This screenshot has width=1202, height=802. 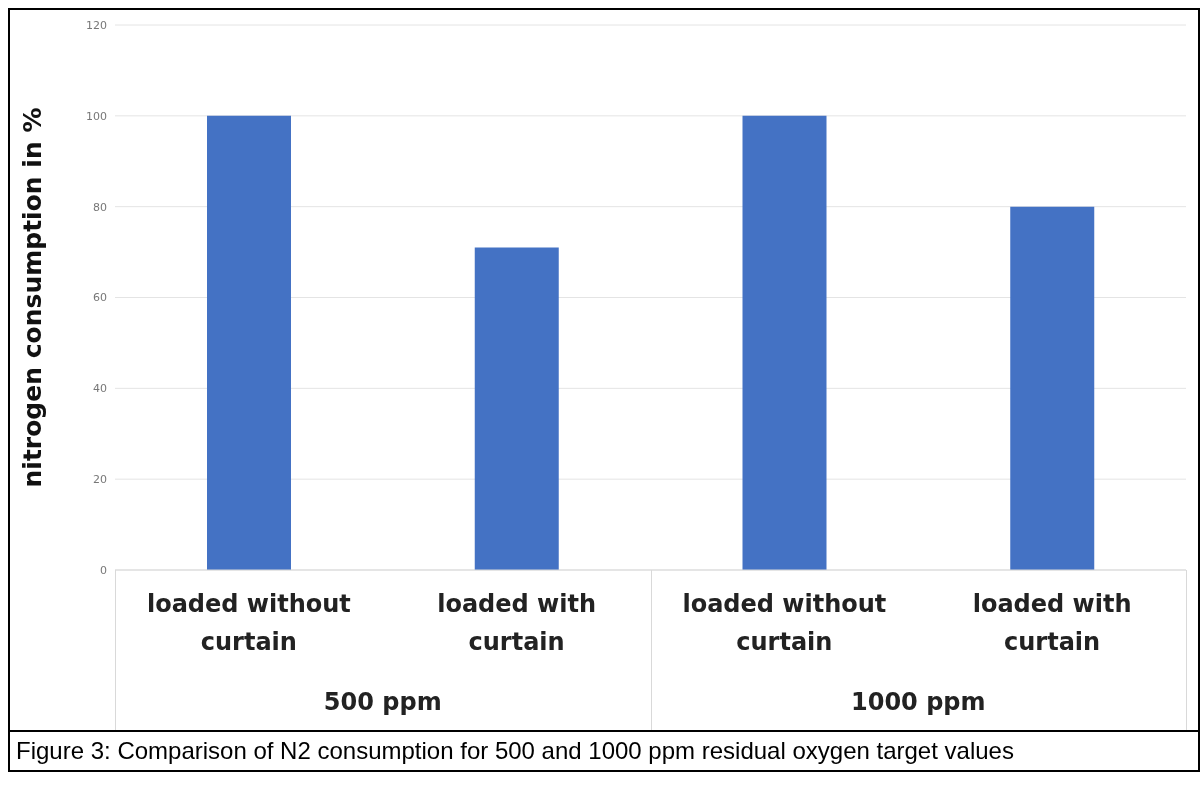 What do you see at coordinates (382, 702) in the screenshot?
I see `text: 500 ppm` at bounding box center [382, 702].